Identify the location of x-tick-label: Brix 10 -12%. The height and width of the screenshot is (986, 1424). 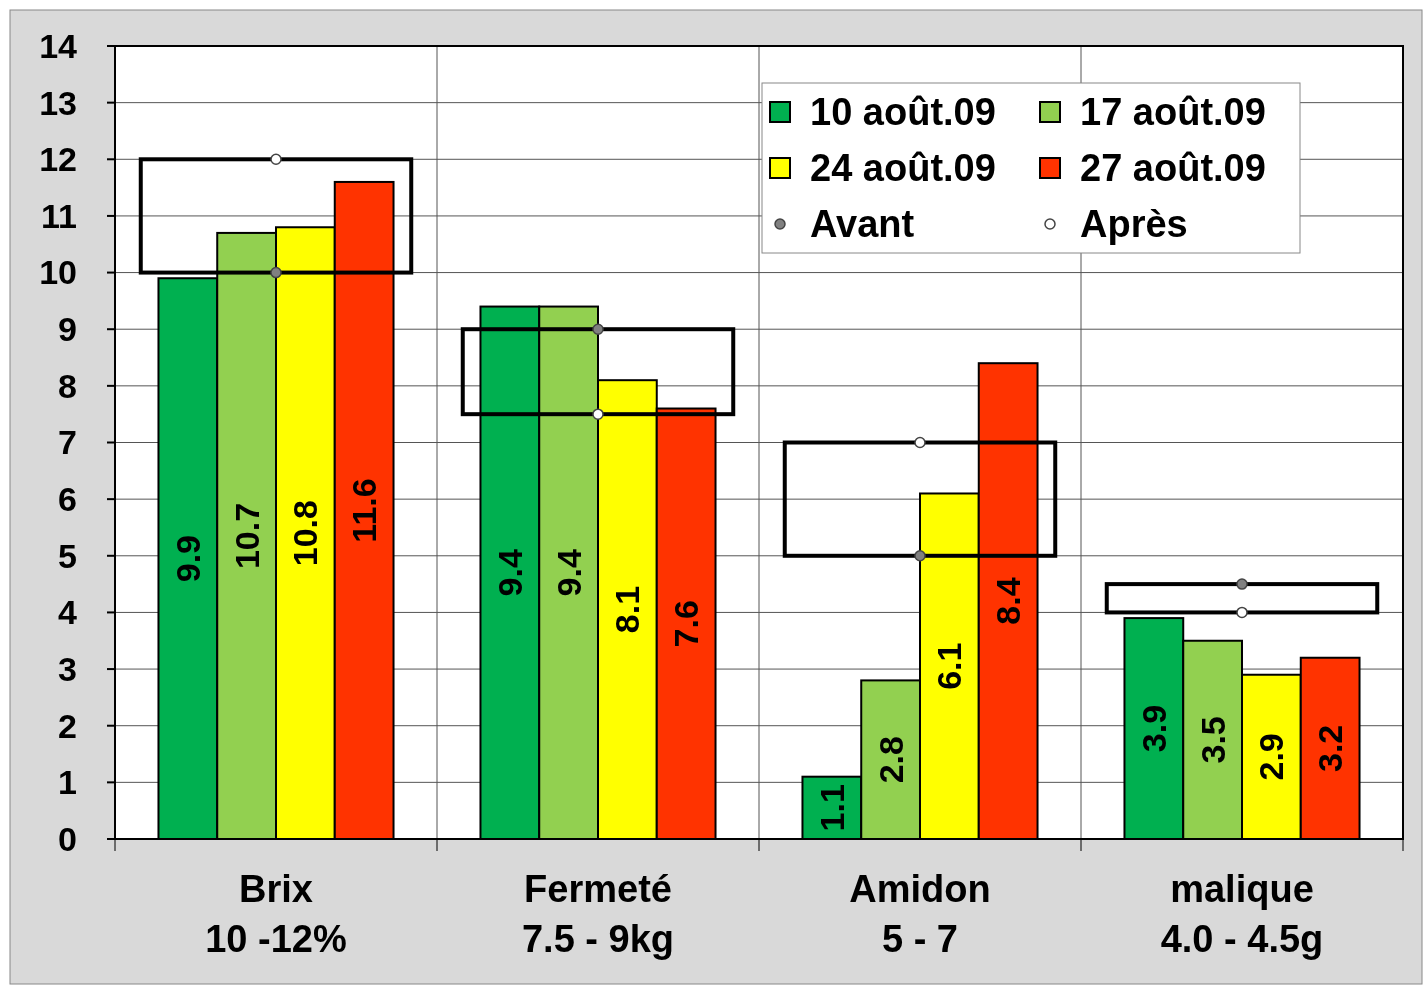
(276, 914).